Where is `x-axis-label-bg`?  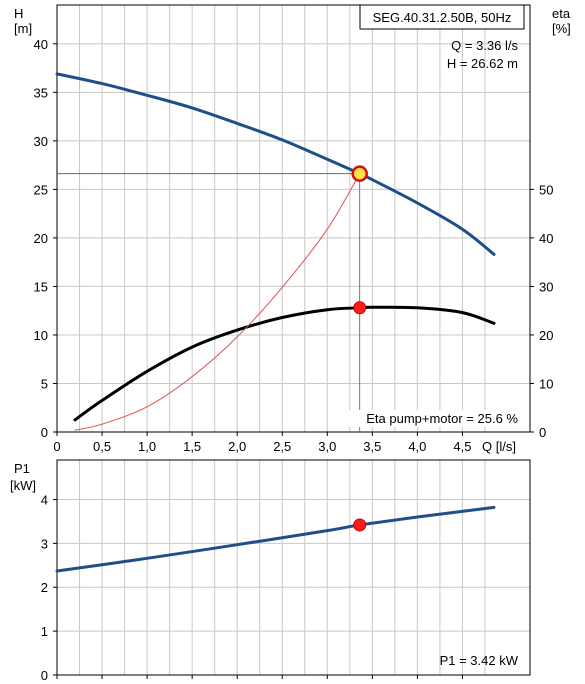 x-axis-label-bg is located at coordinates (504, 443).